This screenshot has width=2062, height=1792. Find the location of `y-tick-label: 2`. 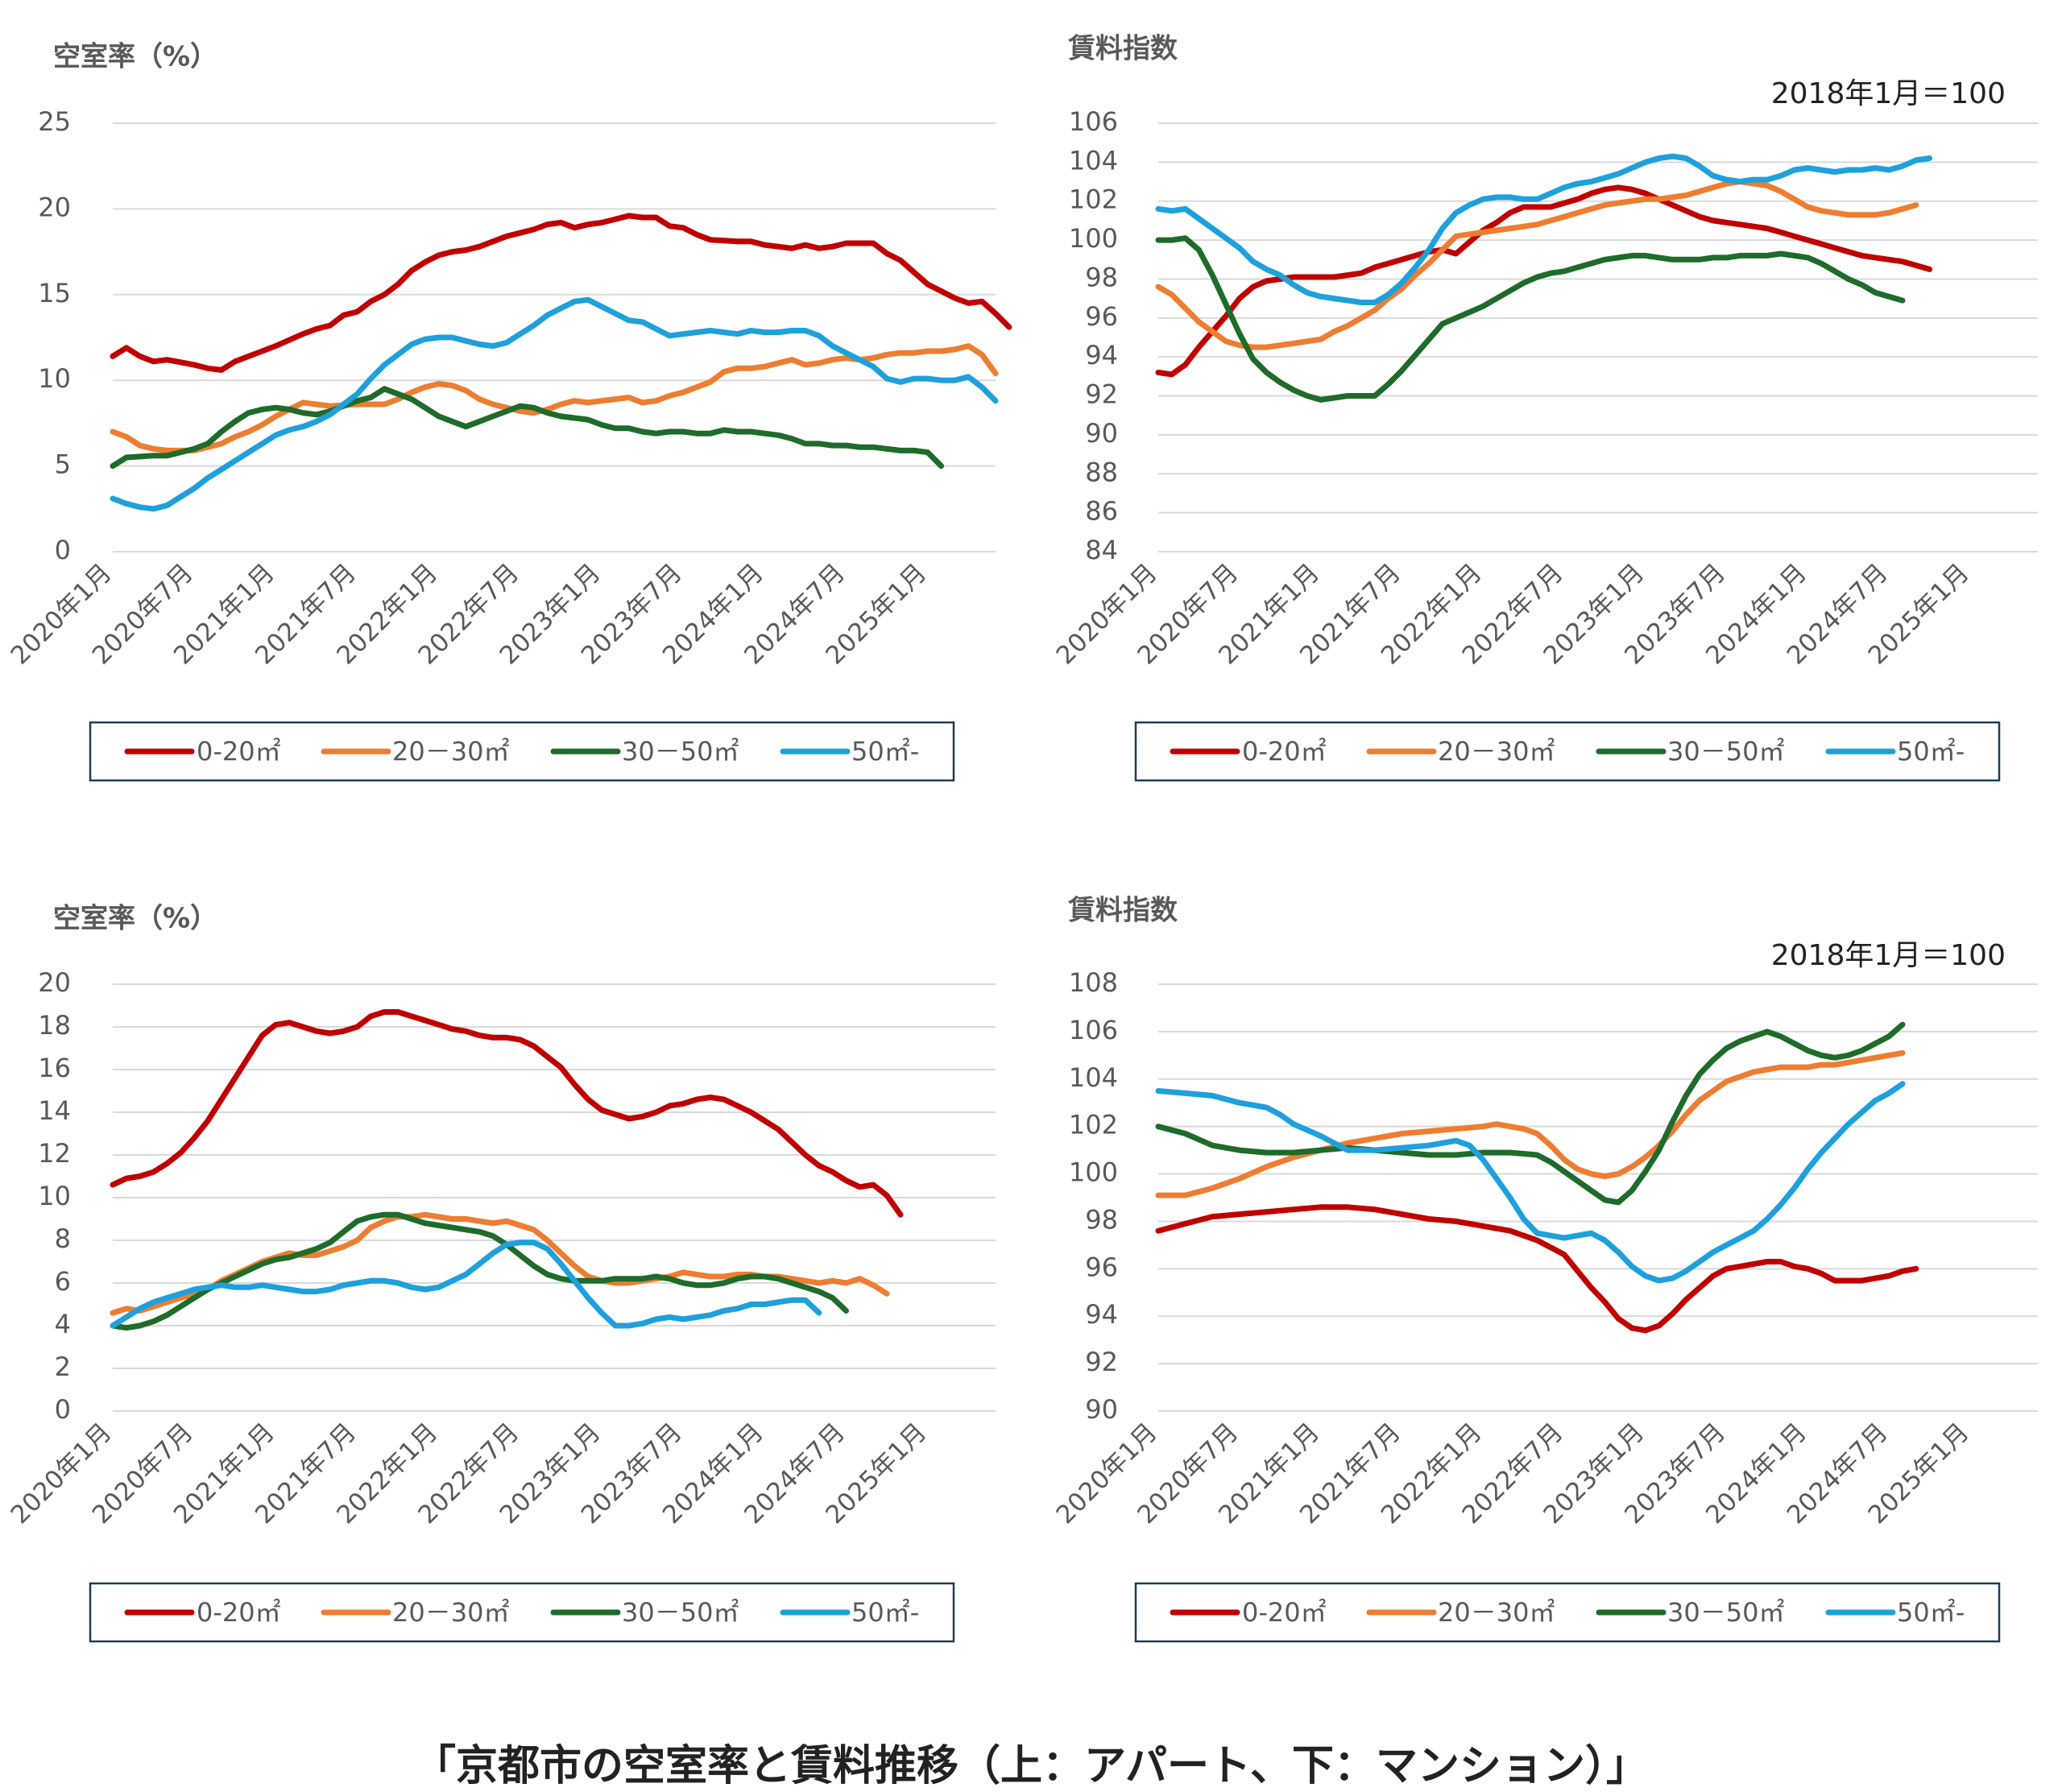

y-tick-label: 2 is located at coordinates (63, 1366).